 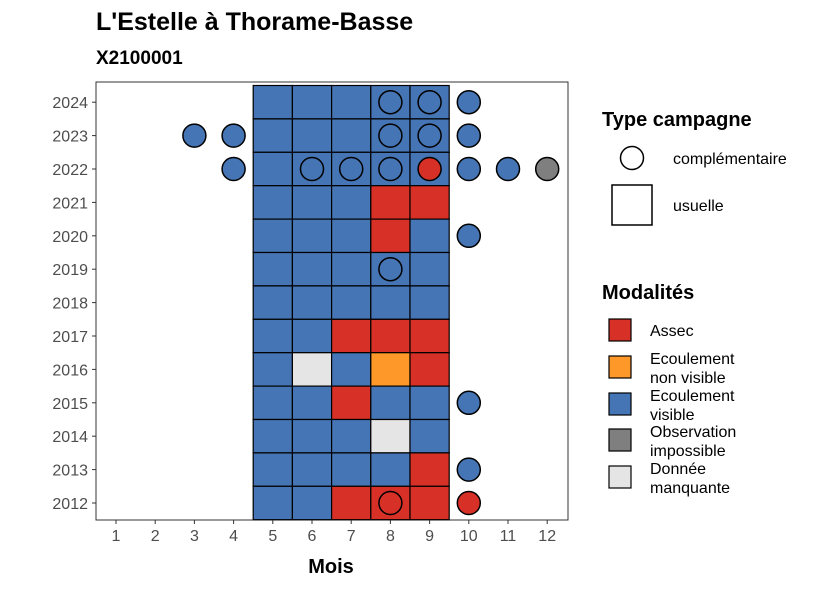 I want to click on x-axis-title: Mois, so click(x=331, y=567).